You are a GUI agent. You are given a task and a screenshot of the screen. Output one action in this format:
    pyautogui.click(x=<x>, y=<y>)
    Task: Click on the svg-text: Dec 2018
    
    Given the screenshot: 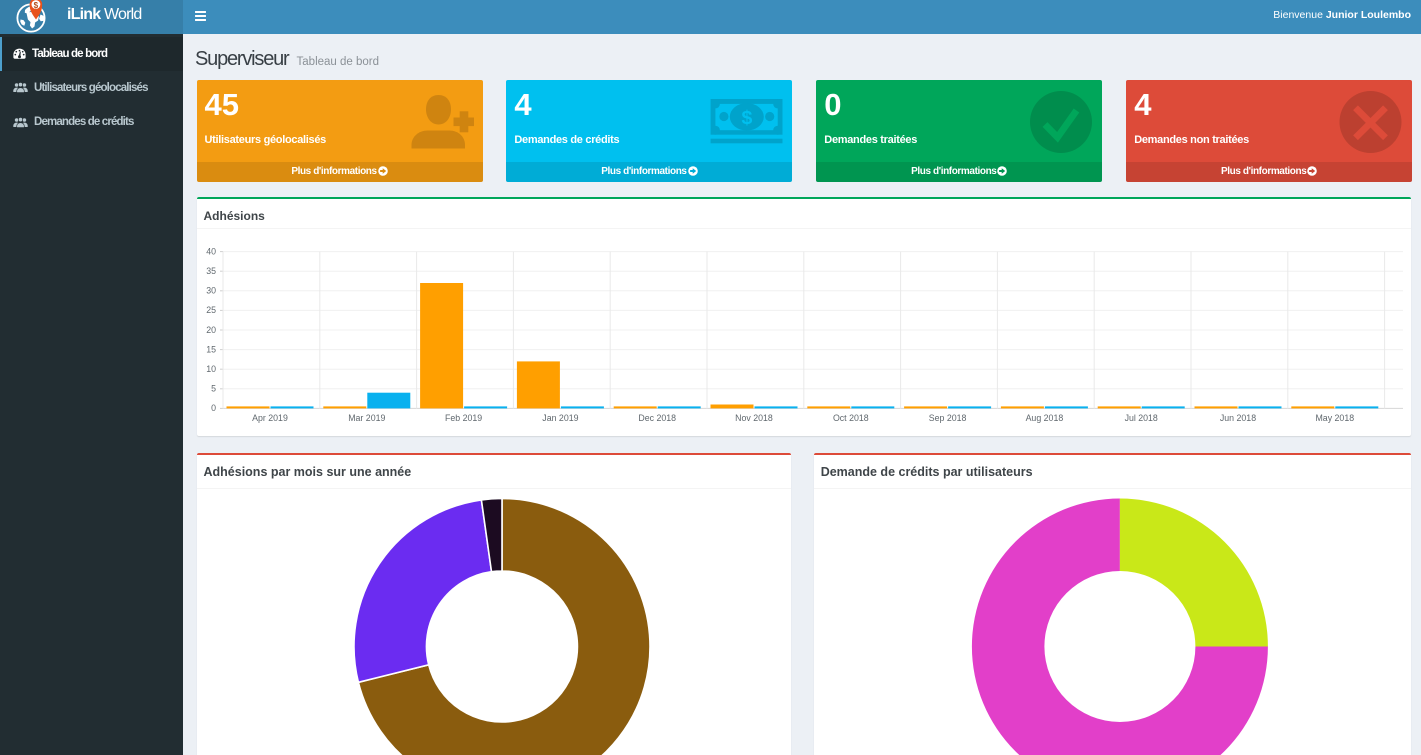 What is the action you would take?
    pyautogui.click(x=657, y=417)
    